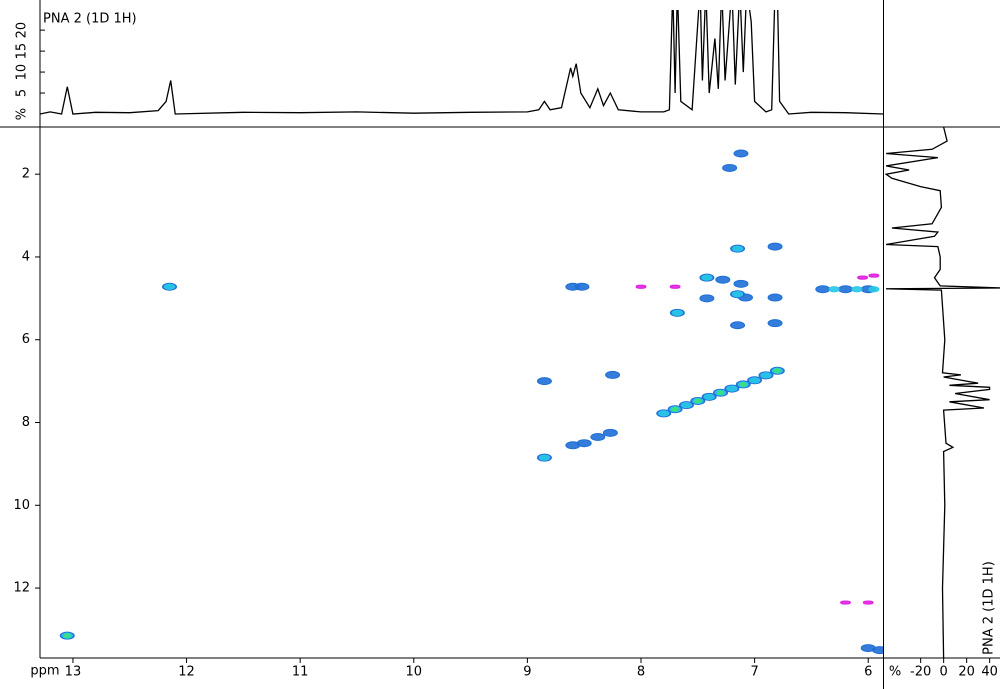 Image resolution: width=1000 pixels, height=689 pixels. Describe the element at coordinates (989, 608) in the screenshot. I see `right-title: PNA 2 (1D 1H)` at that location.